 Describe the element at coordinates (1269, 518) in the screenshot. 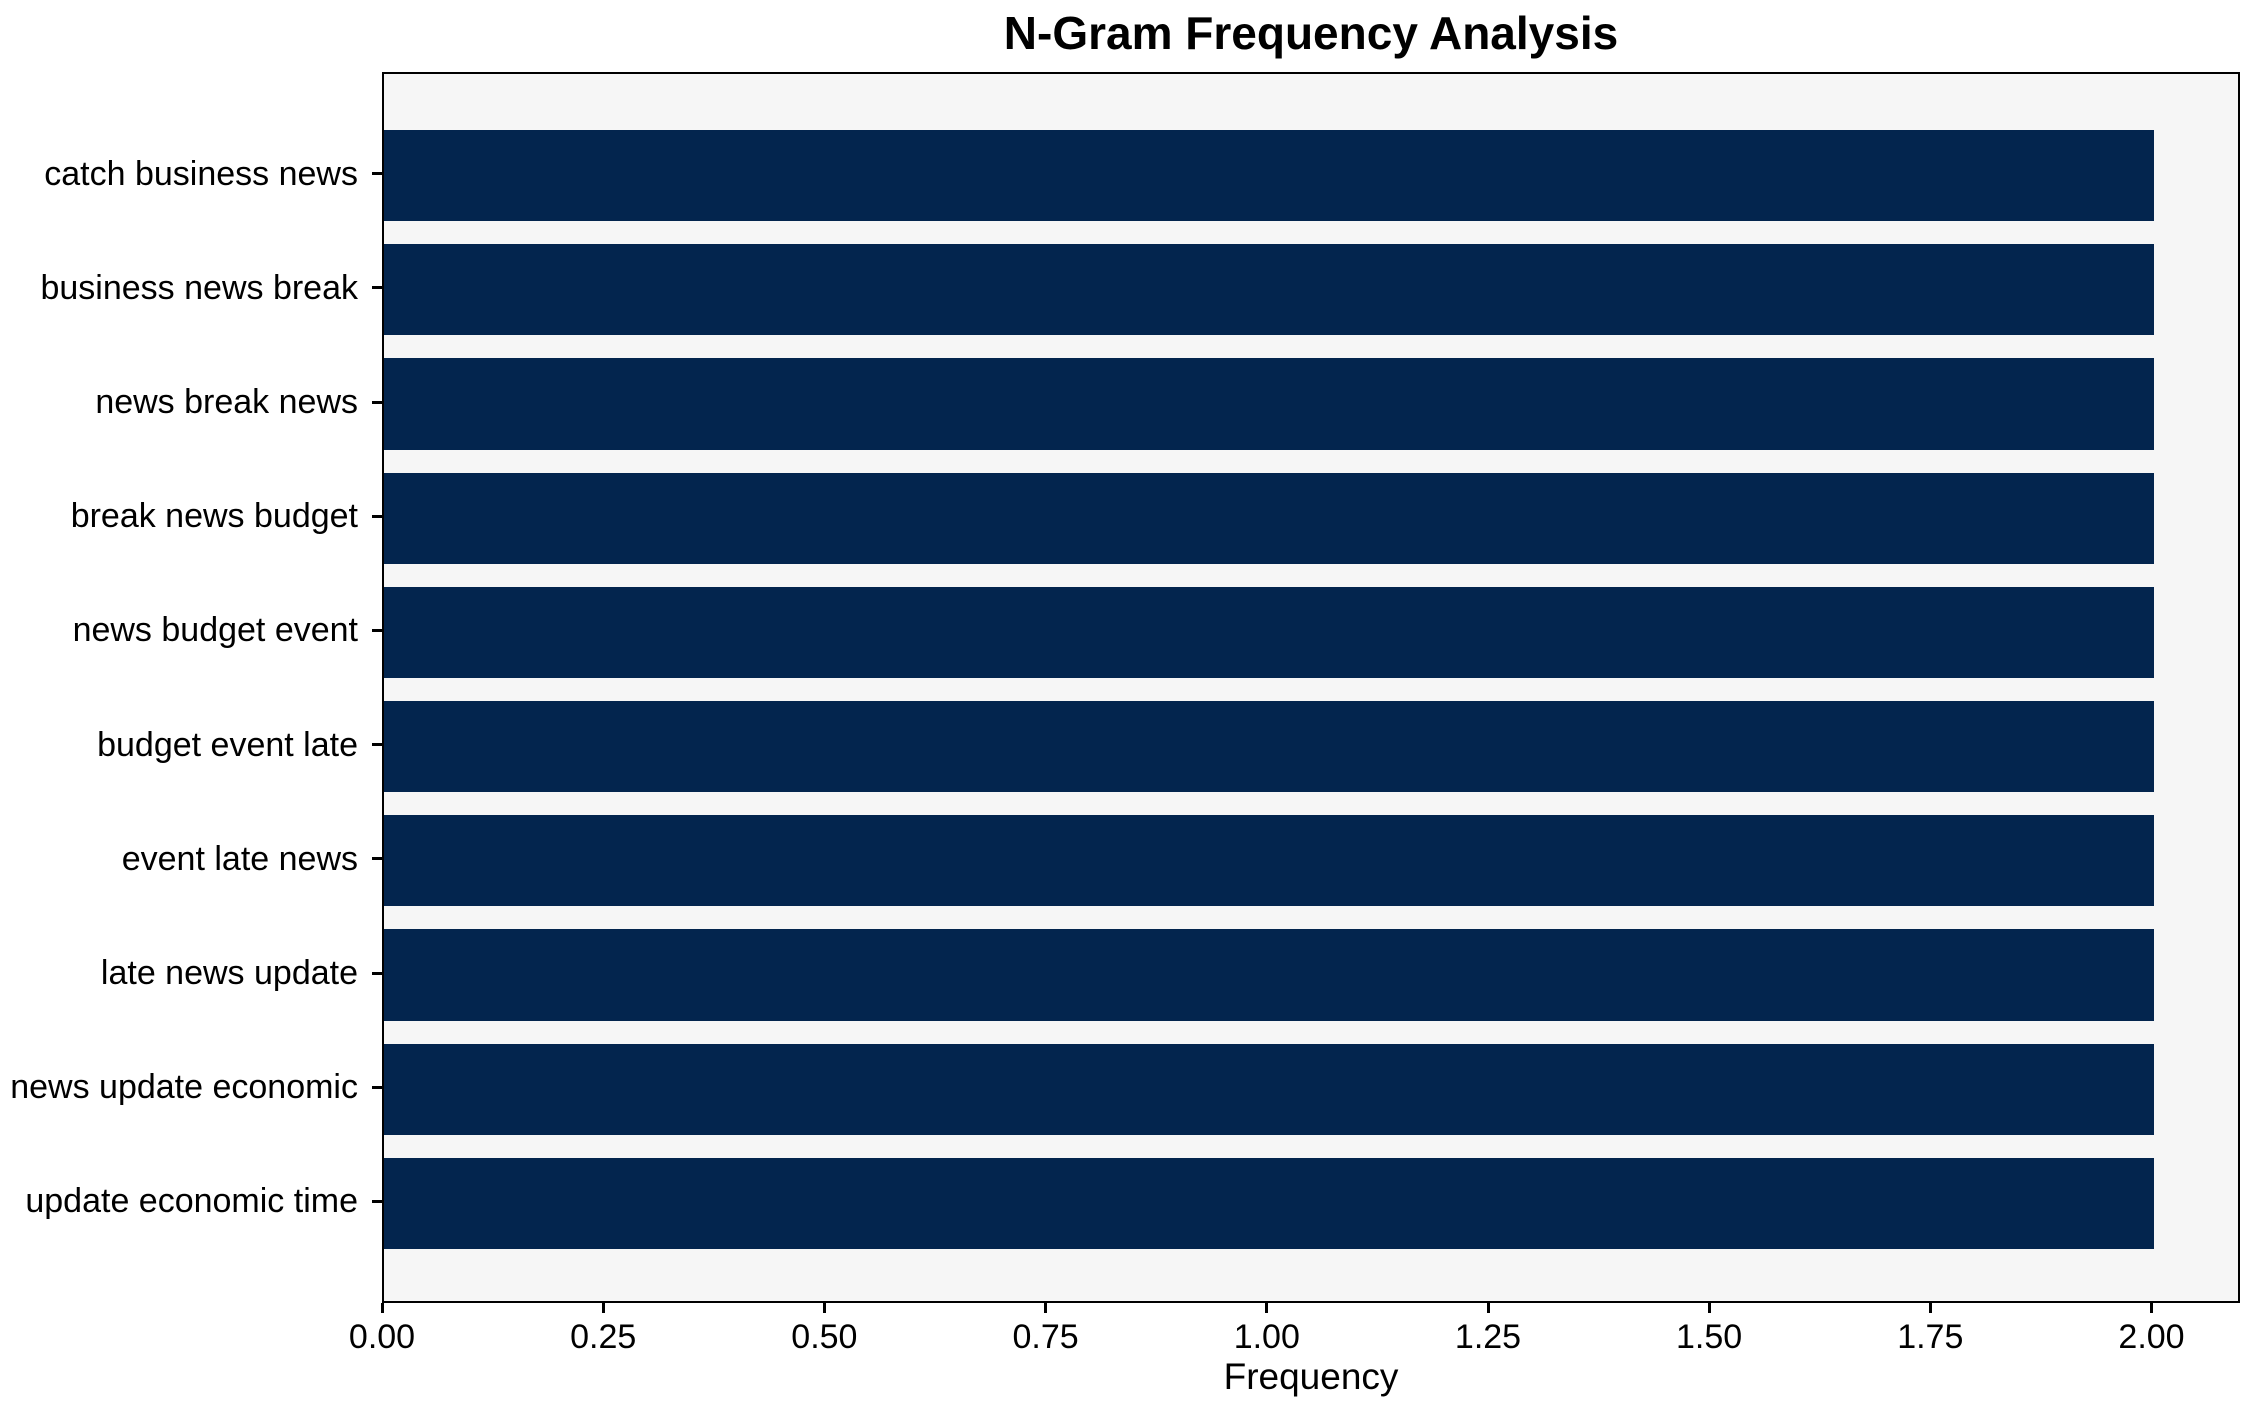

I see `bar-break-news-budget` at that location.